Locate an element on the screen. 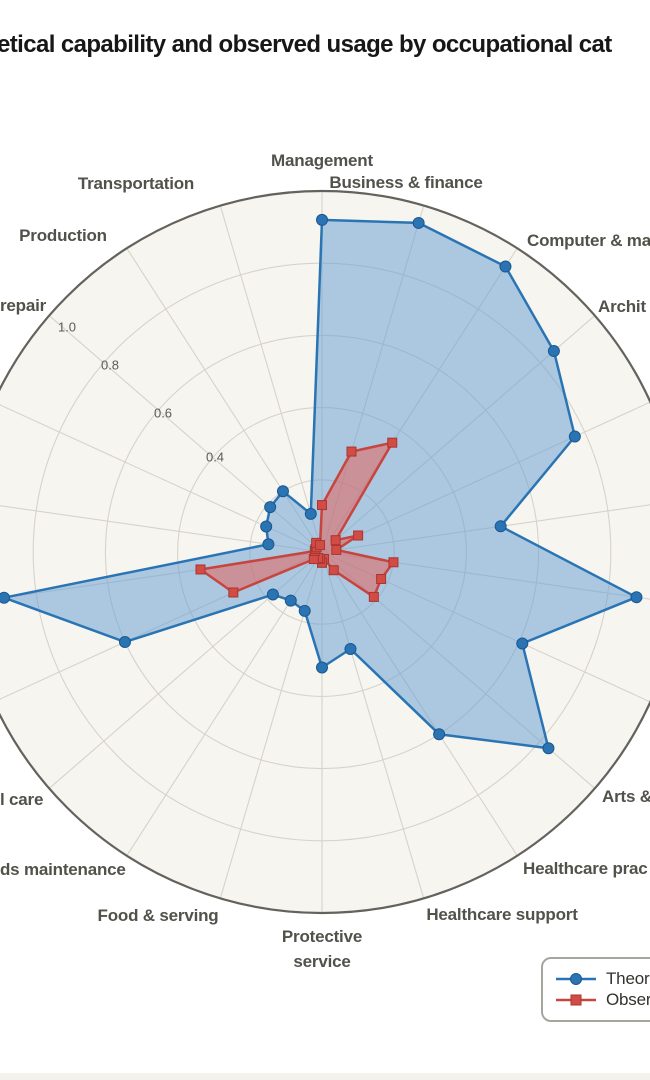 The image size is (650, 1080). axis-label-ds-maintenance: ds maintenance is located at coordinates (63, 869).